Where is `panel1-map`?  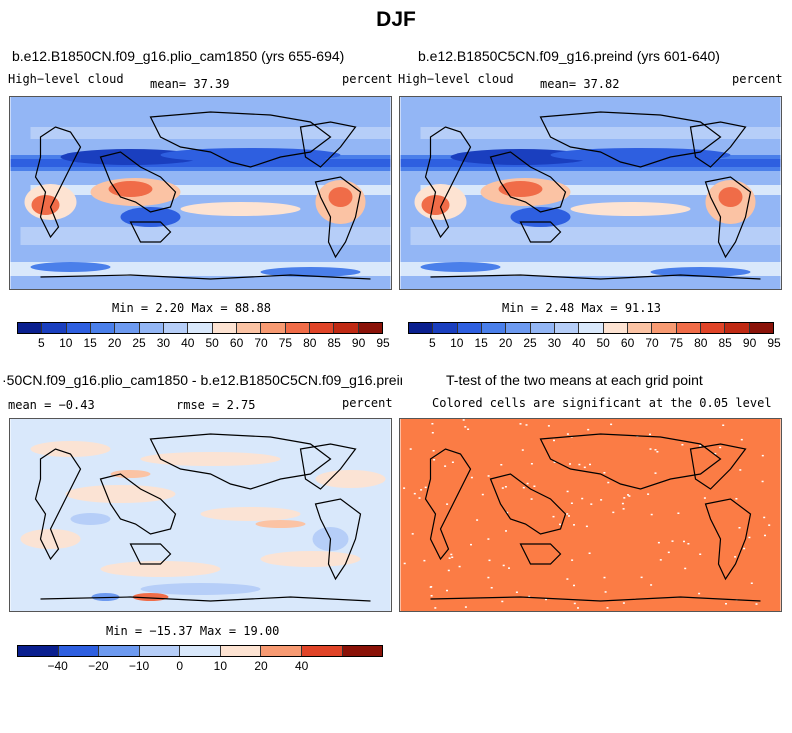 panel1-map is located at coordinates (200, 193).